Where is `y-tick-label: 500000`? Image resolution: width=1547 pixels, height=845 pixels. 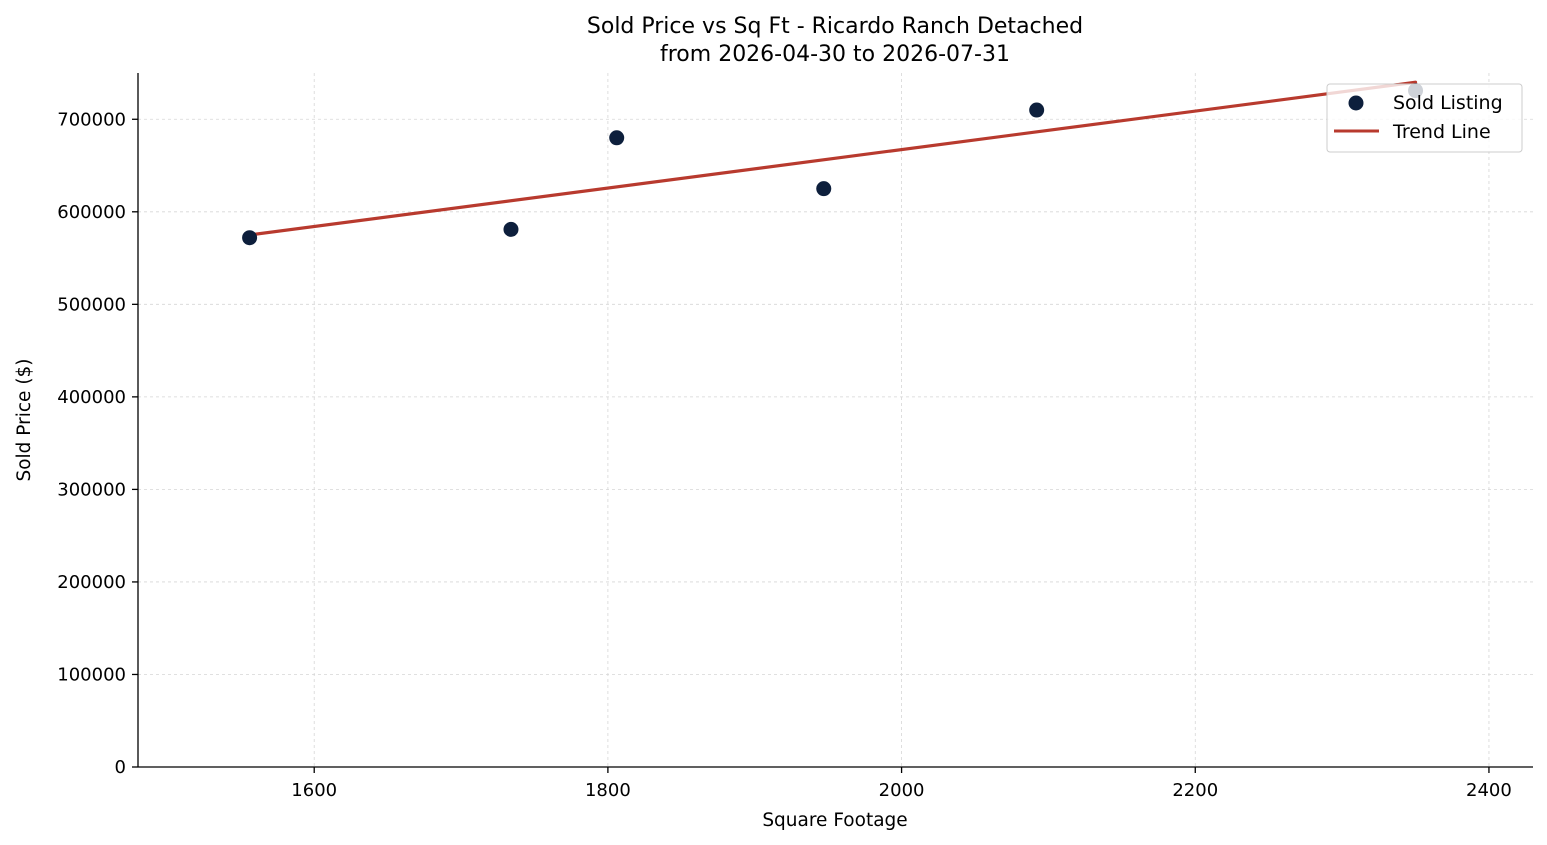 y-tick-label: 500000 is located at coordinates (91, 304).